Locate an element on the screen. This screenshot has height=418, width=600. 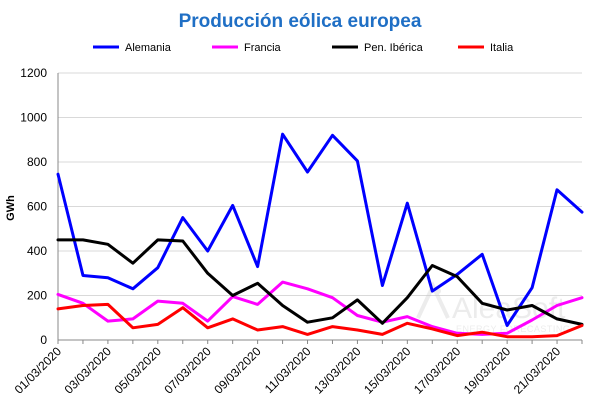
x-tick-label: 15/03/2020 is located at coordinates (387, 370).